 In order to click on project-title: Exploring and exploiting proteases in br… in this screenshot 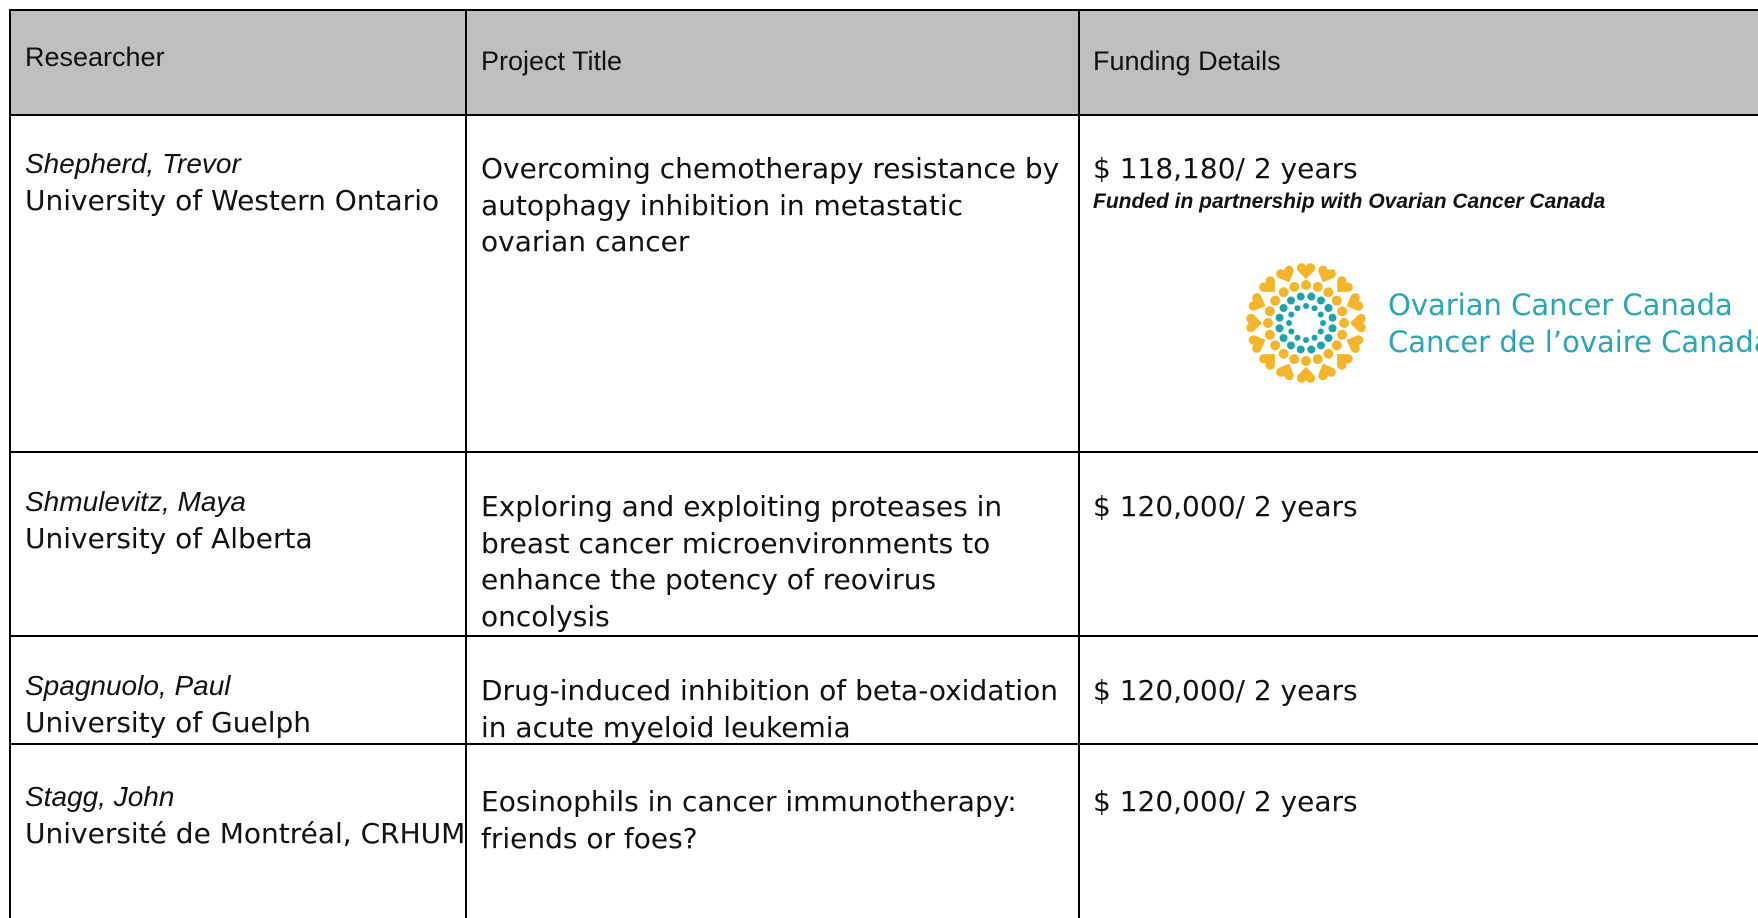, I will do `click(742, 561)`.